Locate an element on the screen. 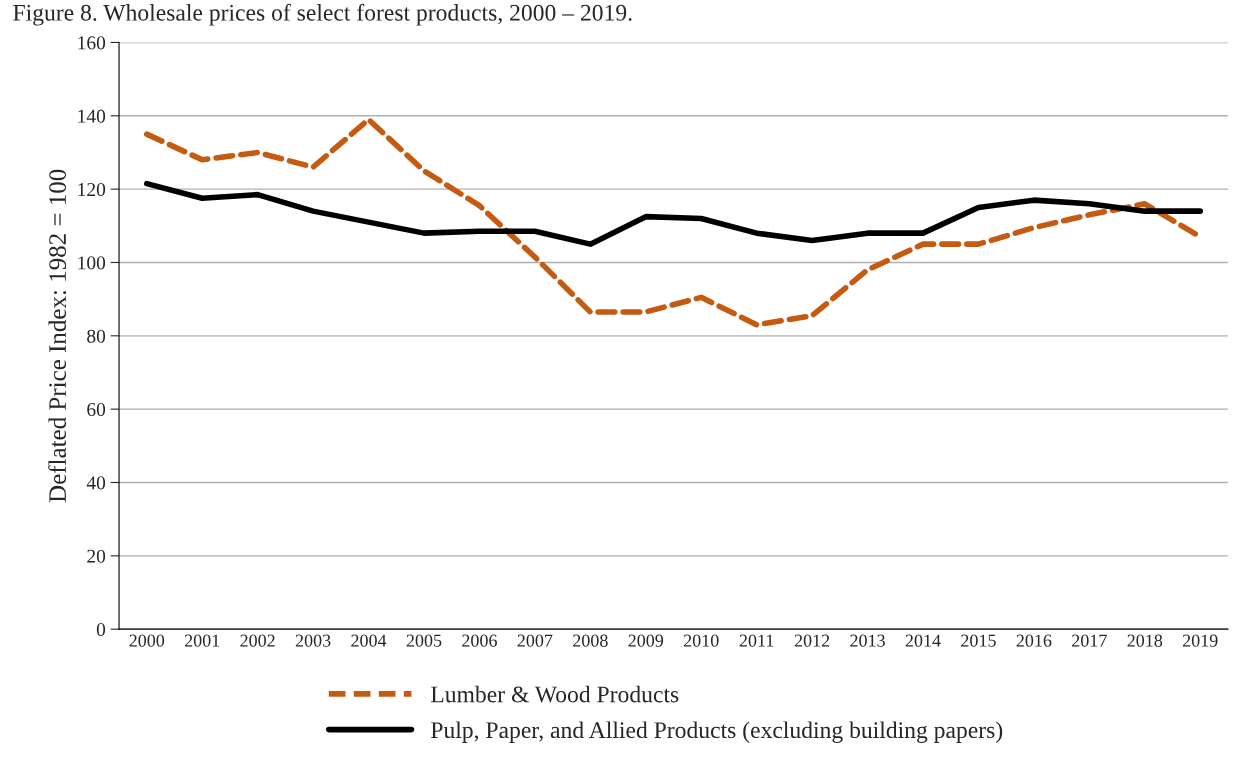 This screenshot has height=772, width=1253. x-tick-label: 2011 is located at coordinates (756, 640).